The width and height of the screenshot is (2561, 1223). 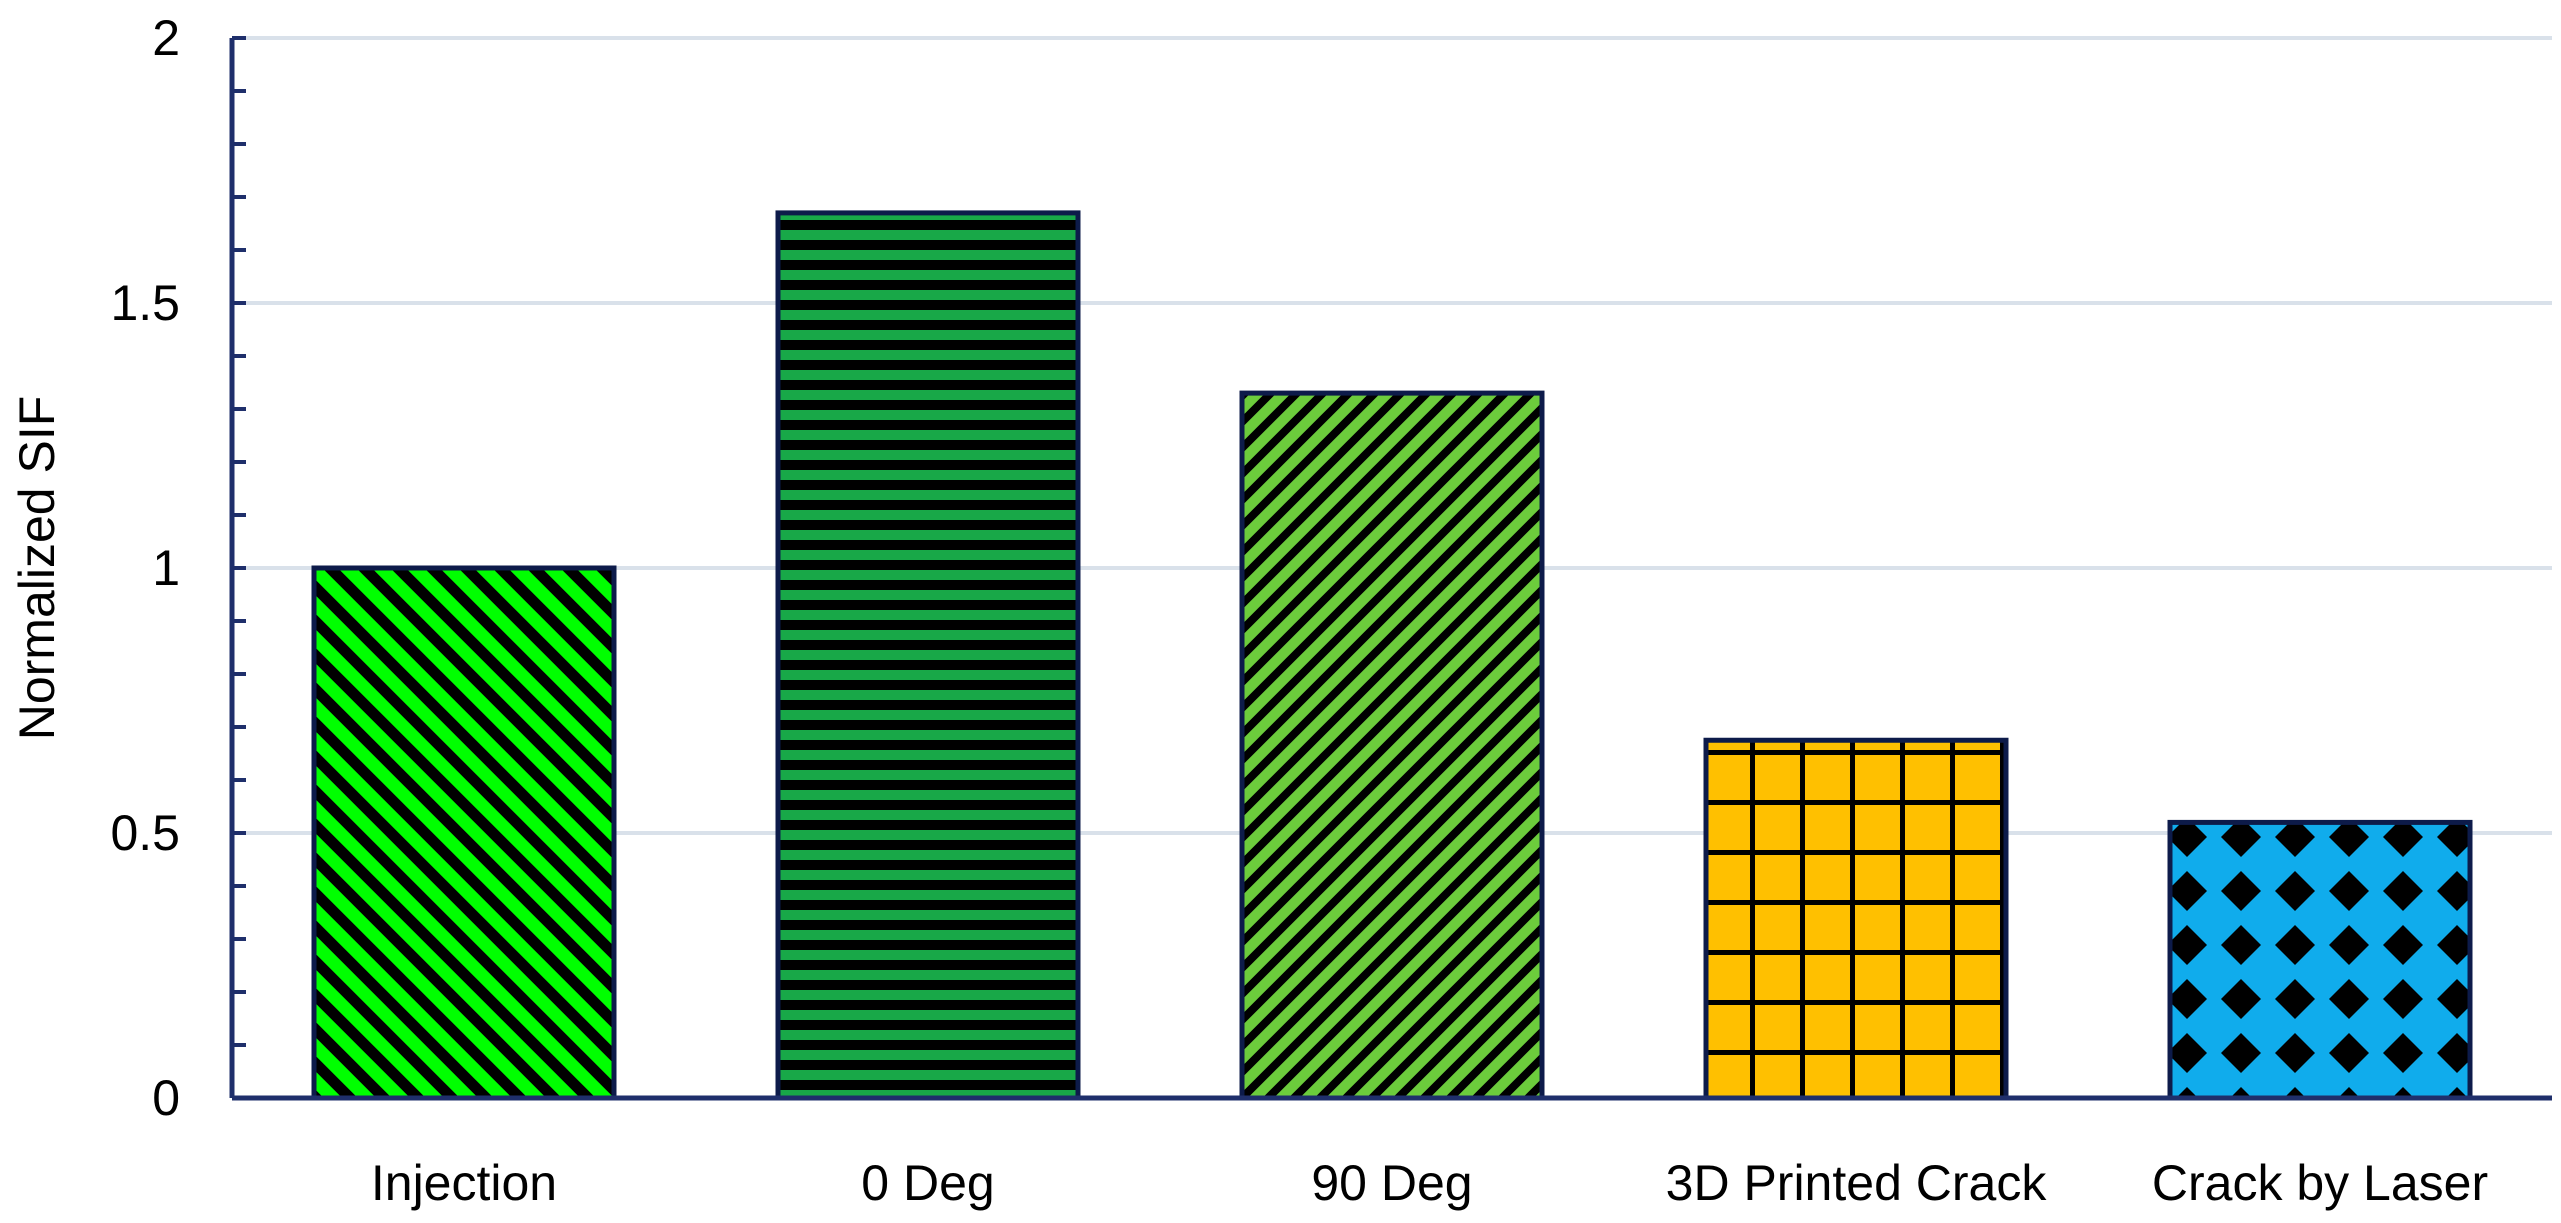 What do you see at coordinates (2320, 960) in the screenshot?
I see `bar-crack-by-laser` at bounding box center [2320, 960].